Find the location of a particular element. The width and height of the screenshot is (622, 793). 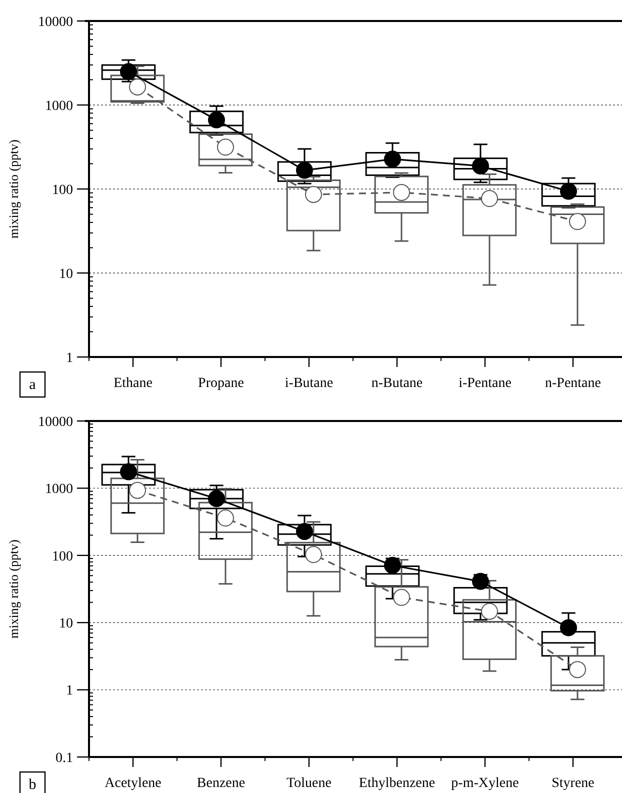

text: a is located at coordinates (32, 385).